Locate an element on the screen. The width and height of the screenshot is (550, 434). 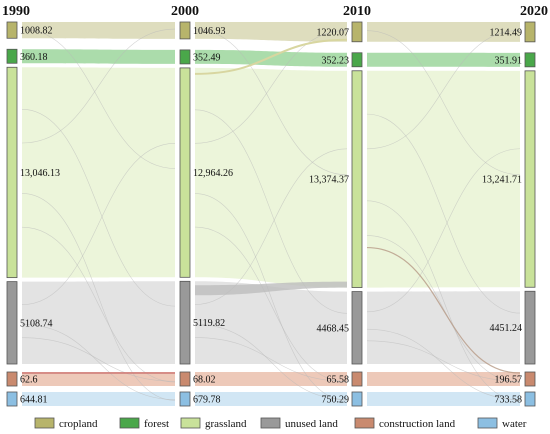
value-label-unused-2010: 4468.45 is located at coordinates (333, 328).